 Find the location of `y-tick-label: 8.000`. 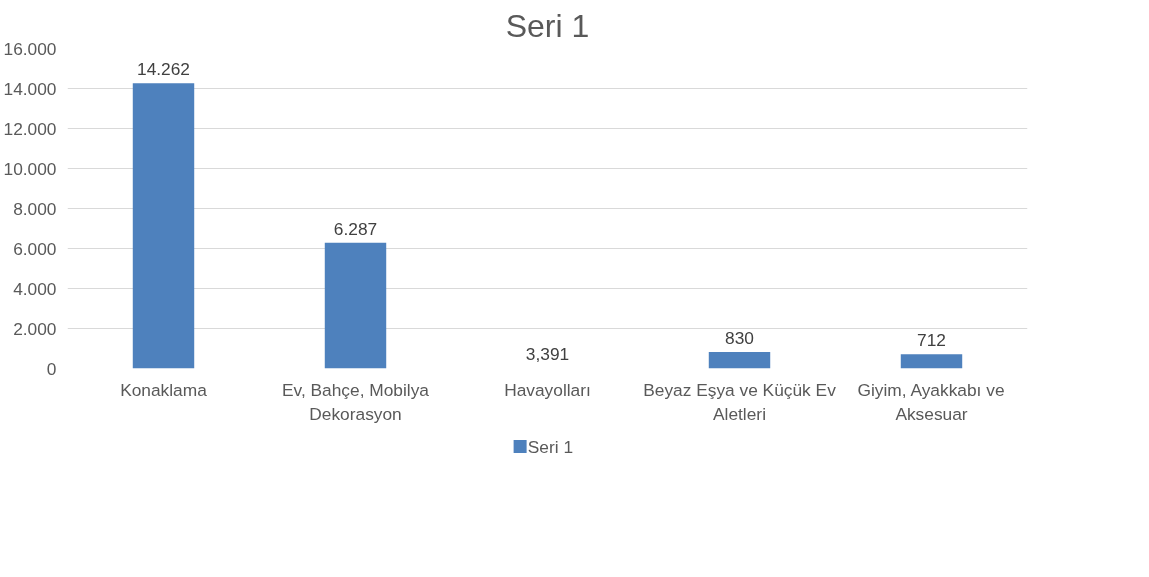

y-tick-label: 8.000 is located at coordinates (35, 208).